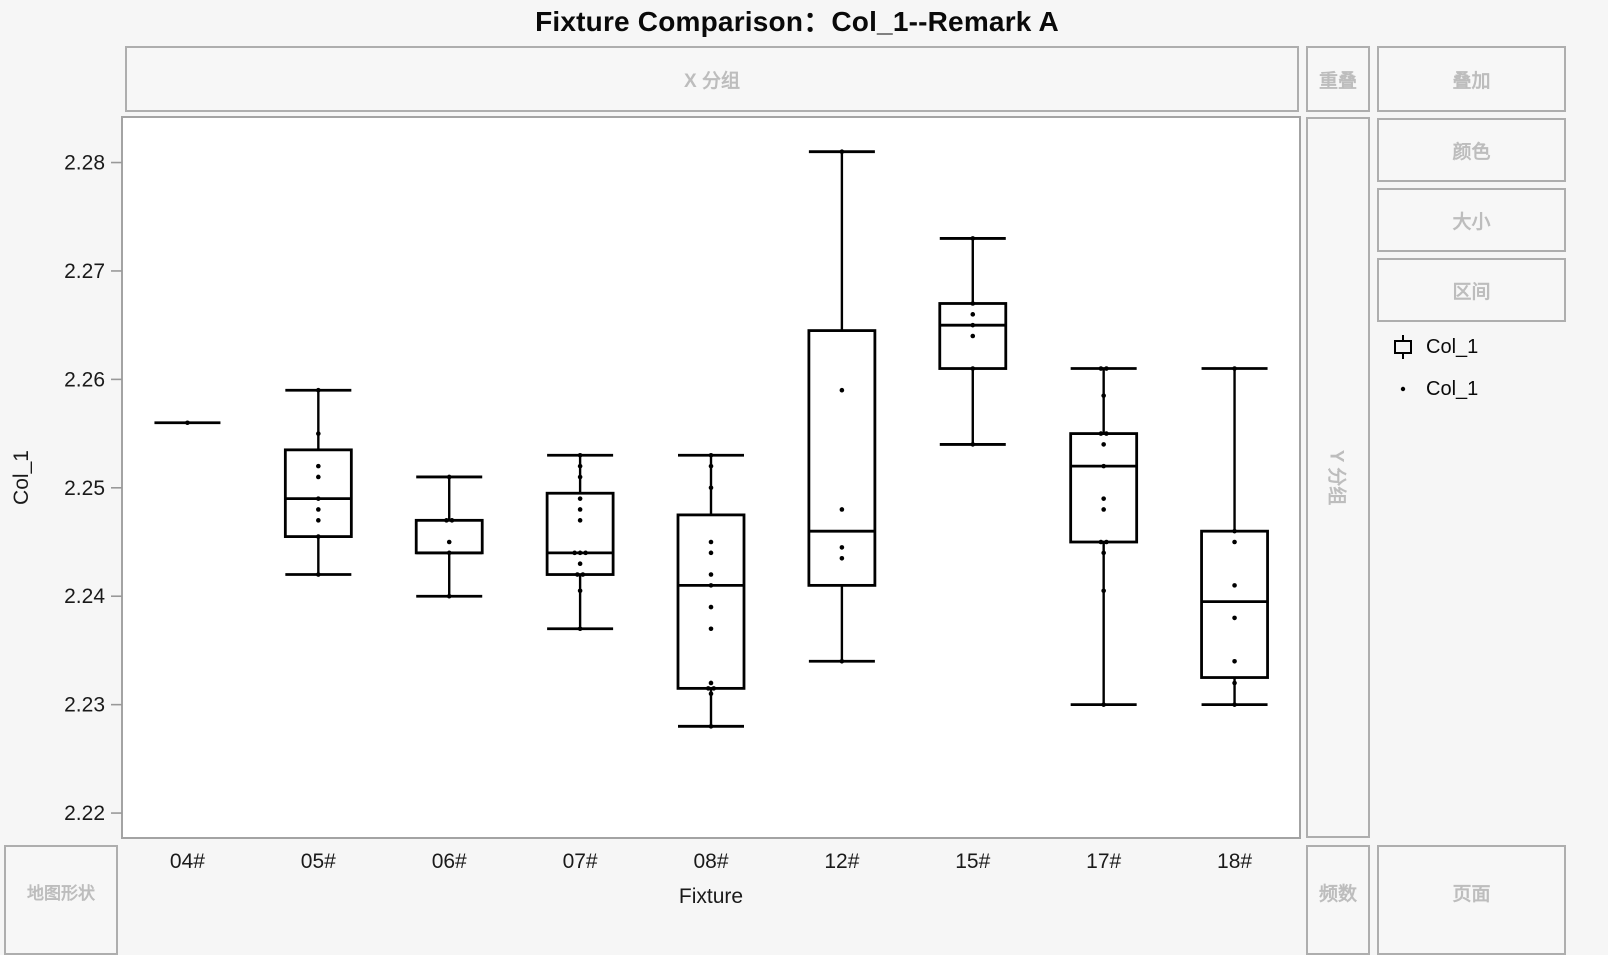  Describe the element at coordinates (712, 79) in the screenshot. I see `drop-zone-x-group: X 分组` at that location.